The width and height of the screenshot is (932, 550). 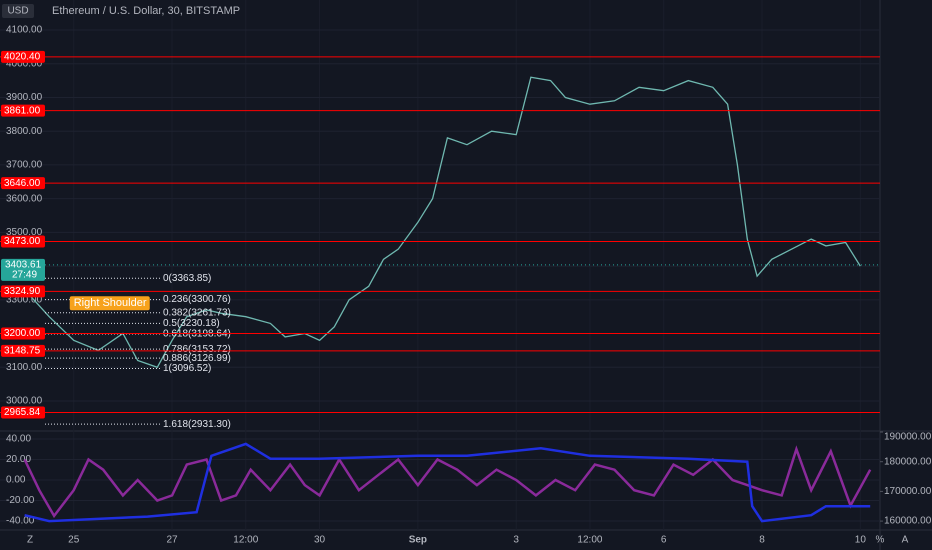 I want to click on y2-tick-label: 190000.00, so click(x=908, y=437).